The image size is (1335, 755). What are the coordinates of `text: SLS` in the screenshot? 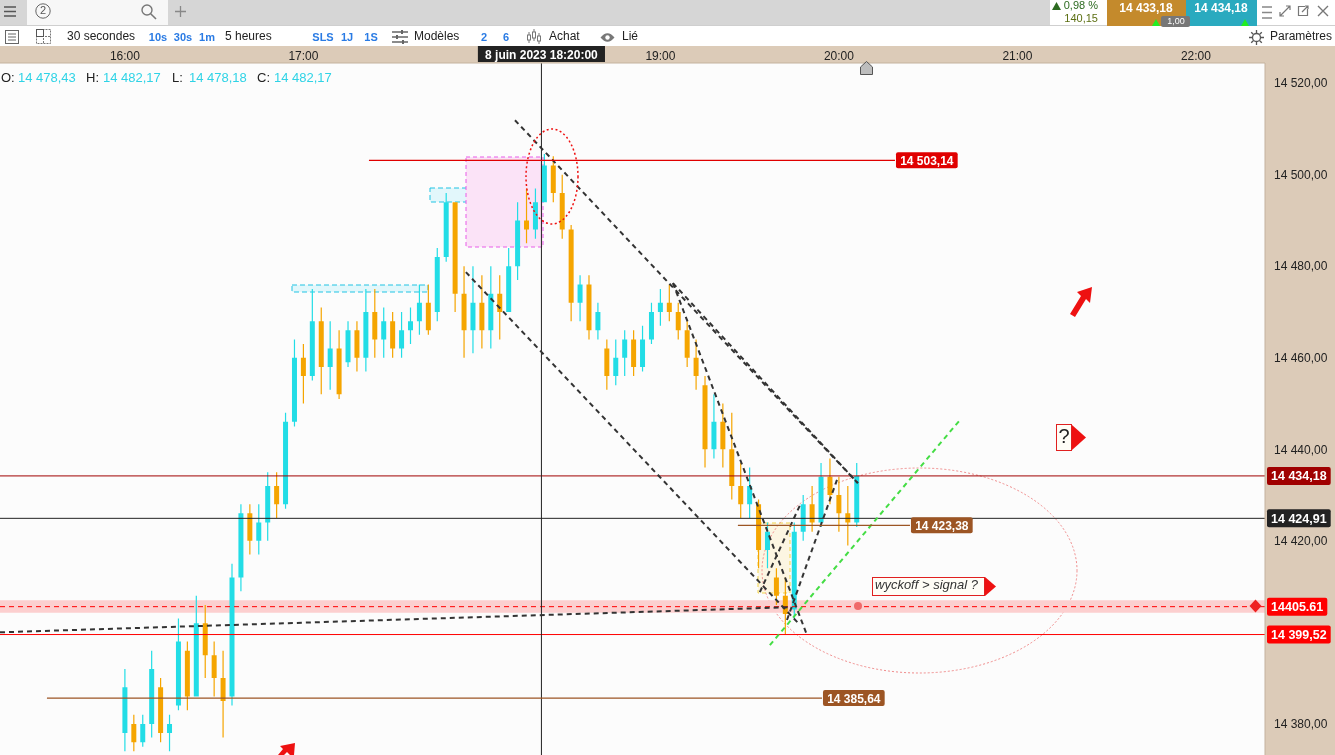 It's located at (323, 37).